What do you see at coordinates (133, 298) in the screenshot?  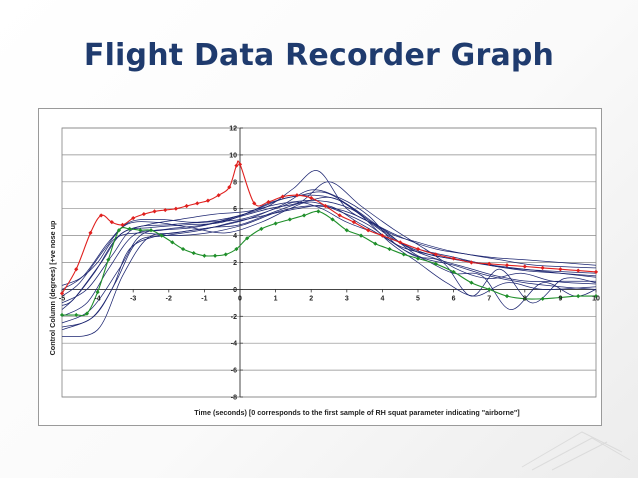 I see `x-tick-label: -3` at bounding box center [133, 298].